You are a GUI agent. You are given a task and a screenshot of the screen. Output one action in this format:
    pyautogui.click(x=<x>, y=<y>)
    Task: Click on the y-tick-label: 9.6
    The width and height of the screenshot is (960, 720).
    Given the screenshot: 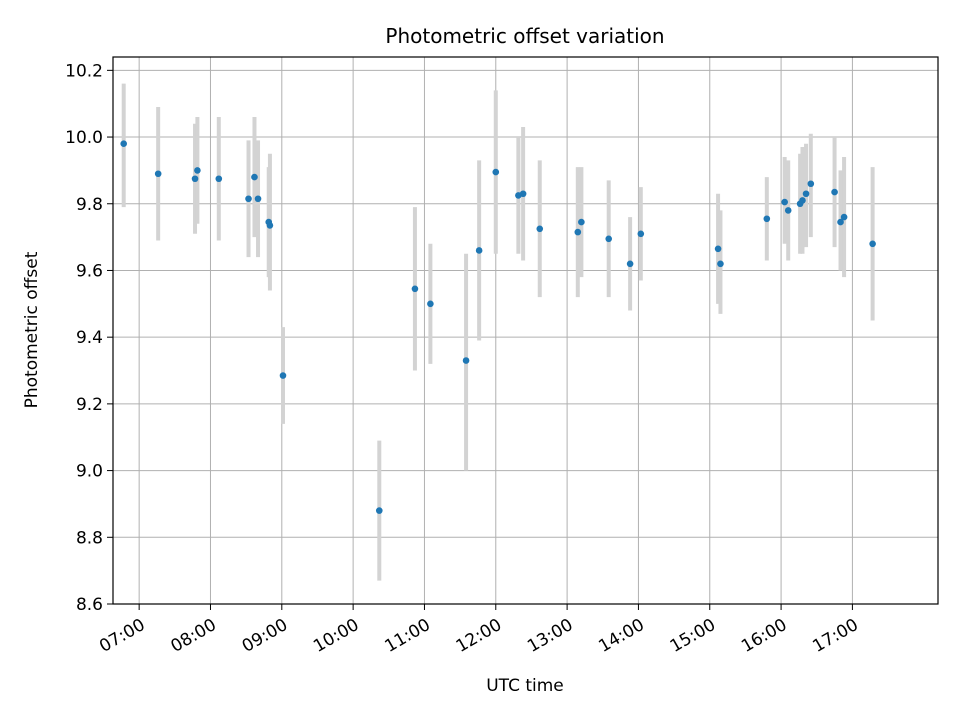 What is the action you would take?
    pyautogui.click(x=89, y=271)
    